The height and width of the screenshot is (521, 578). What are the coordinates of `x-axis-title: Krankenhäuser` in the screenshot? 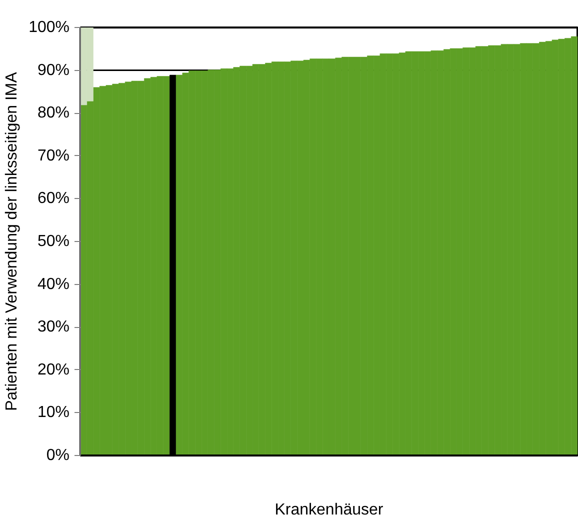 It's located at (329, 510).